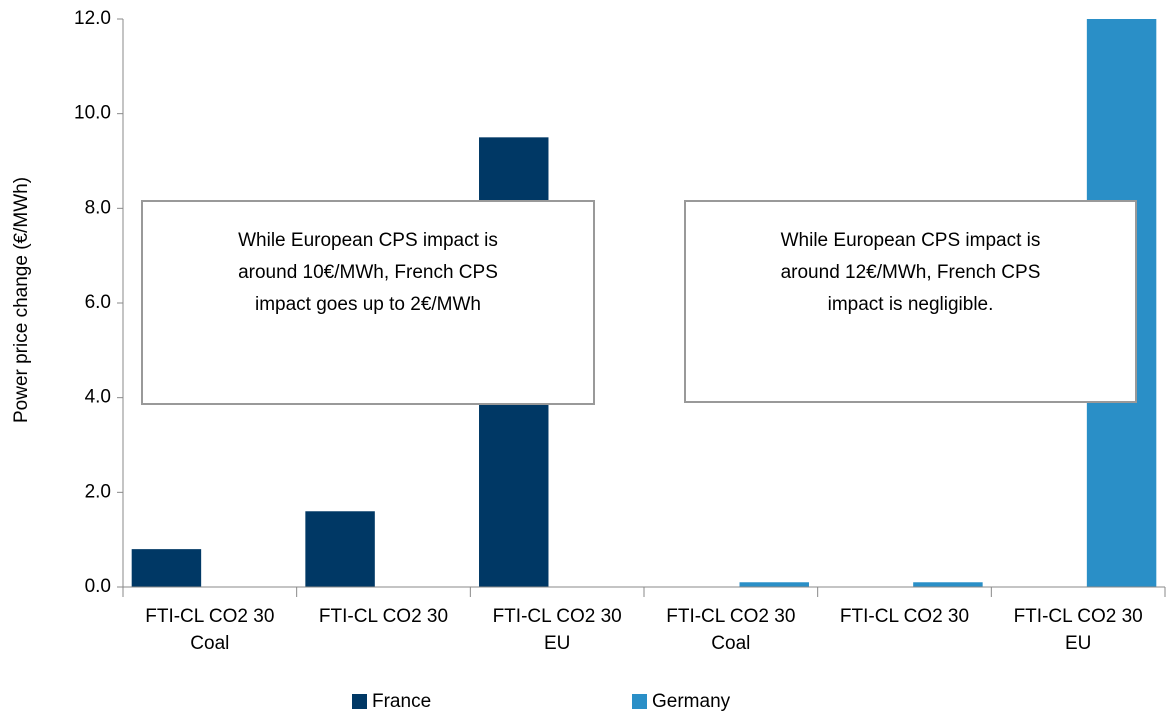  What do you see at coordinates (368, 272) in the screenshot?
I see `annotation-text: around 10€/MWh, French CPS` at bounding box center [368, 272].